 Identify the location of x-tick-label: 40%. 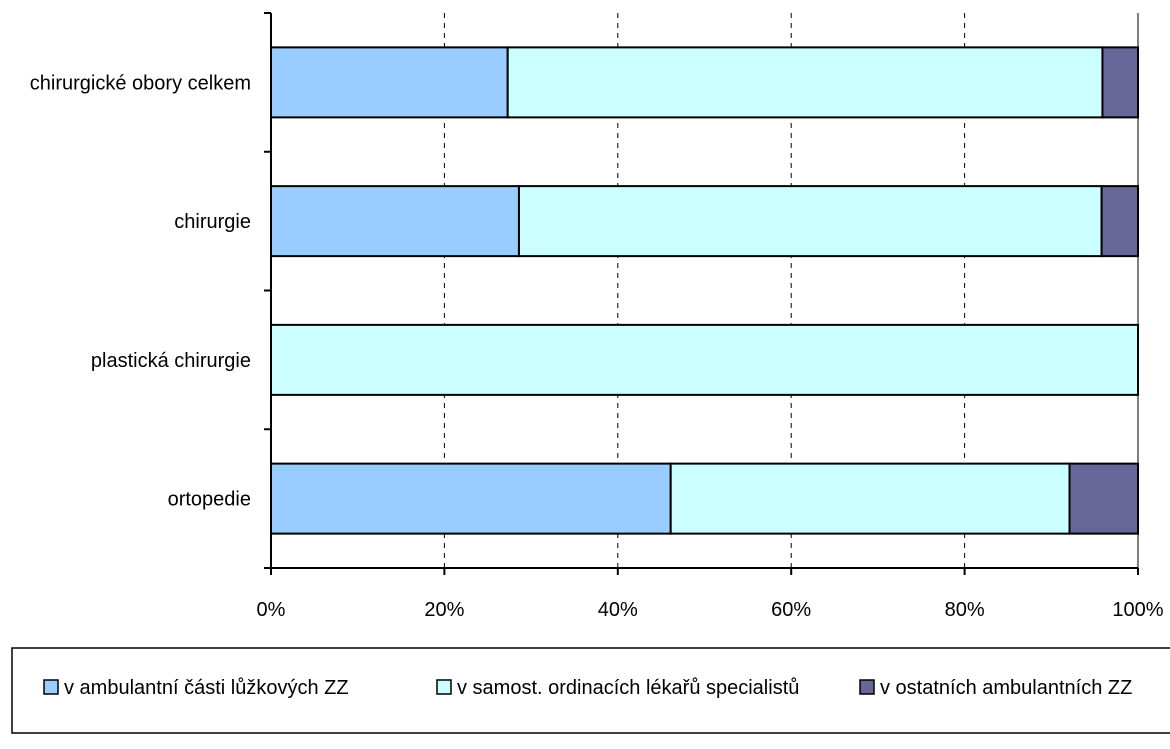
(618, 610).